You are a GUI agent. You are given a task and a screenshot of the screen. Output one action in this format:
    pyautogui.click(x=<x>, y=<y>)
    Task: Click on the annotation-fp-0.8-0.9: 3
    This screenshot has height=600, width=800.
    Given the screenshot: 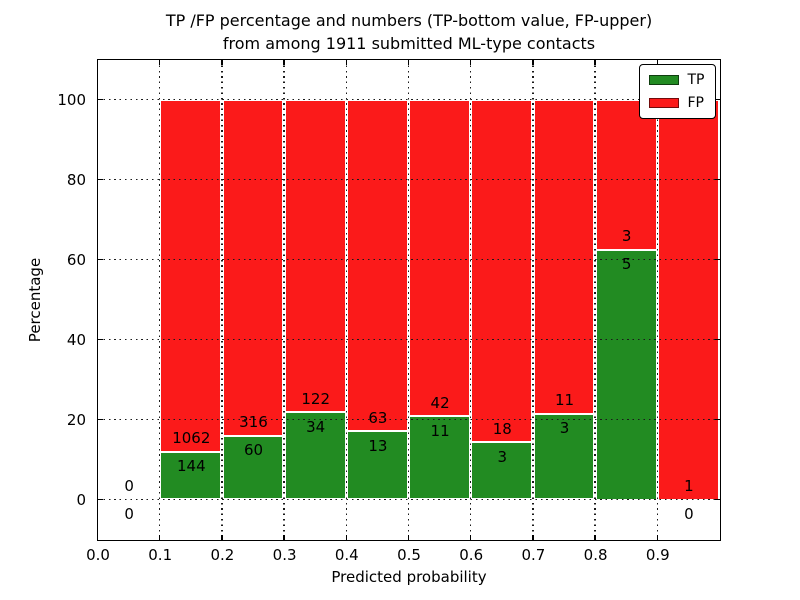 What is the action you would take?
    pyautogui.click(x=626, y=236)
    